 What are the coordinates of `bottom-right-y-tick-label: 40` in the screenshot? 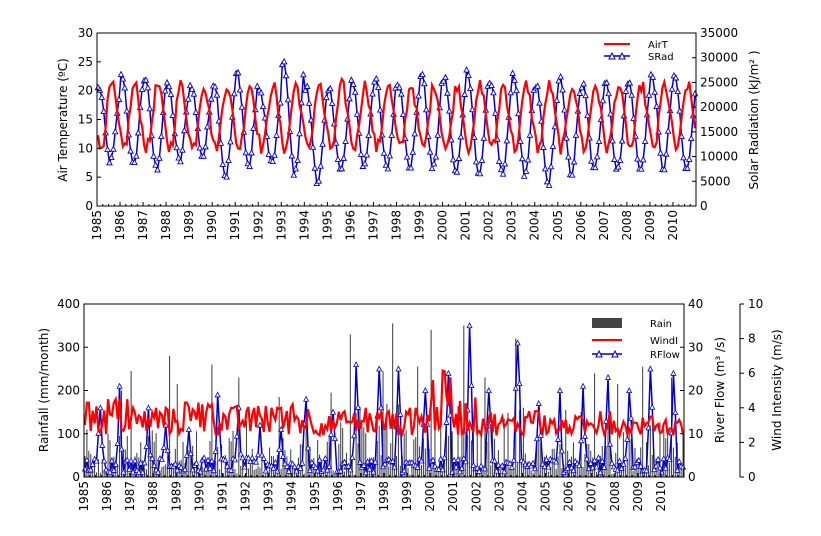 It's located at (695, 304).